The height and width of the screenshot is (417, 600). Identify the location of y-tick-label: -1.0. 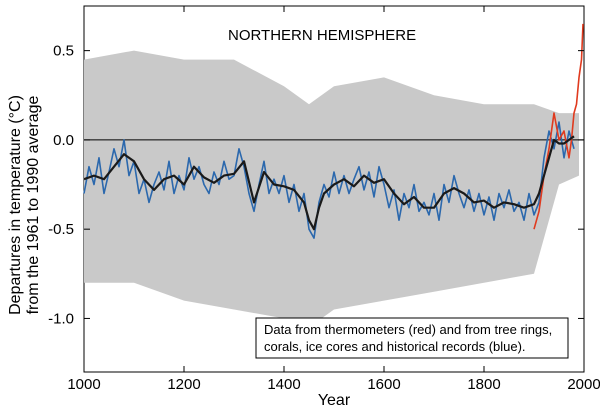
(61, 318).